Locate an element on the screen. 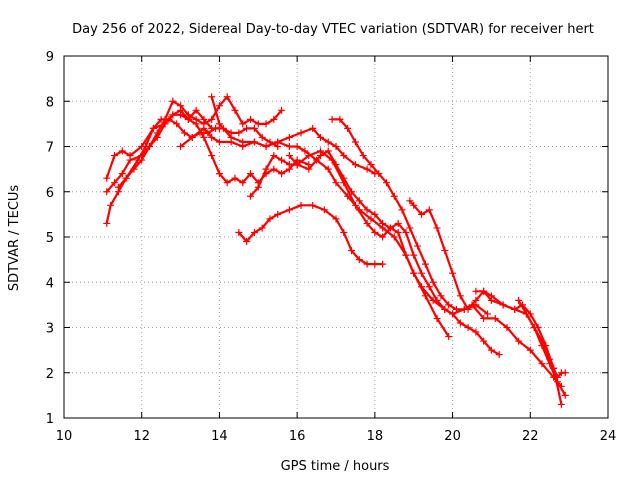 This screenshot has height=480, width=640. x-tick-label: 16 is located at coordinates (297, 436).